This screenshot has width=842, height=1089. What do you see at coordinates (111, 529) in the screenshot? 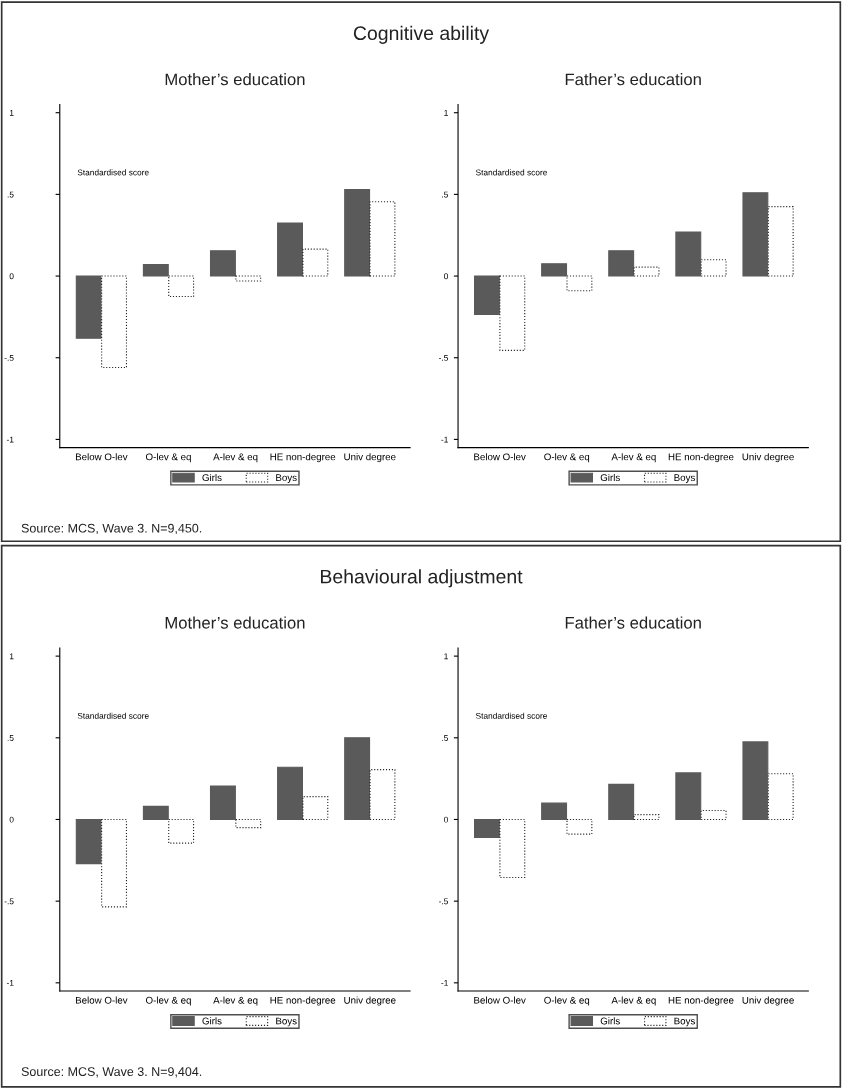
I see `source-note: Source: MCS, Wave 3. N=9,450.` at bounding box center [111, 529].